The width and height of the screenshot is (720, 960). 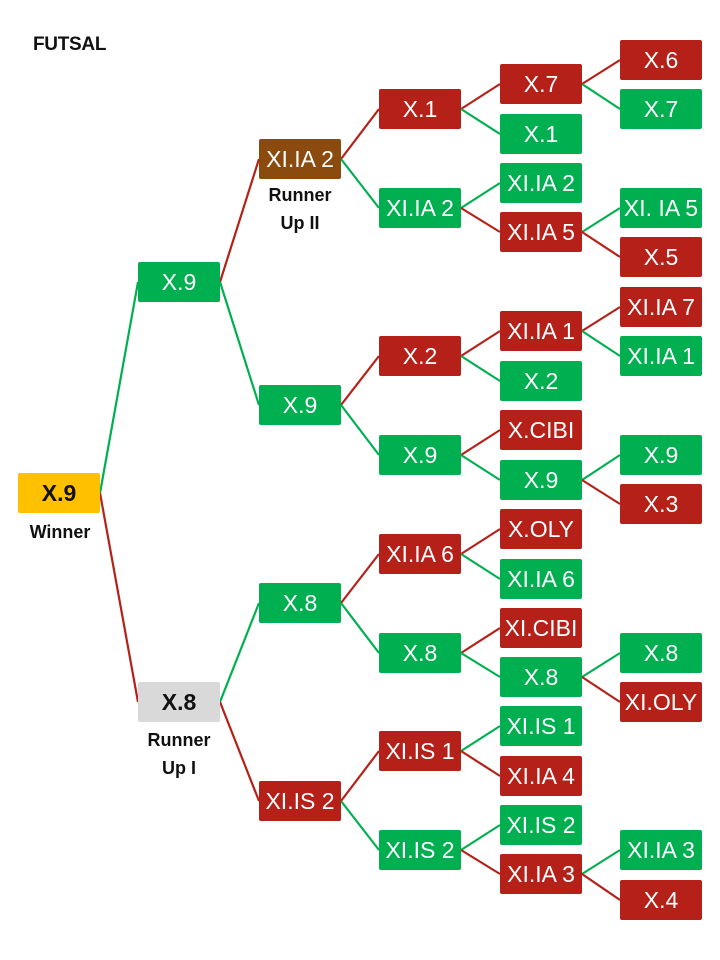 What do you see at coordinates (420, 356) in the screenshot?
I see `r16-team-3: X.2` at bounding box center [420, 356].